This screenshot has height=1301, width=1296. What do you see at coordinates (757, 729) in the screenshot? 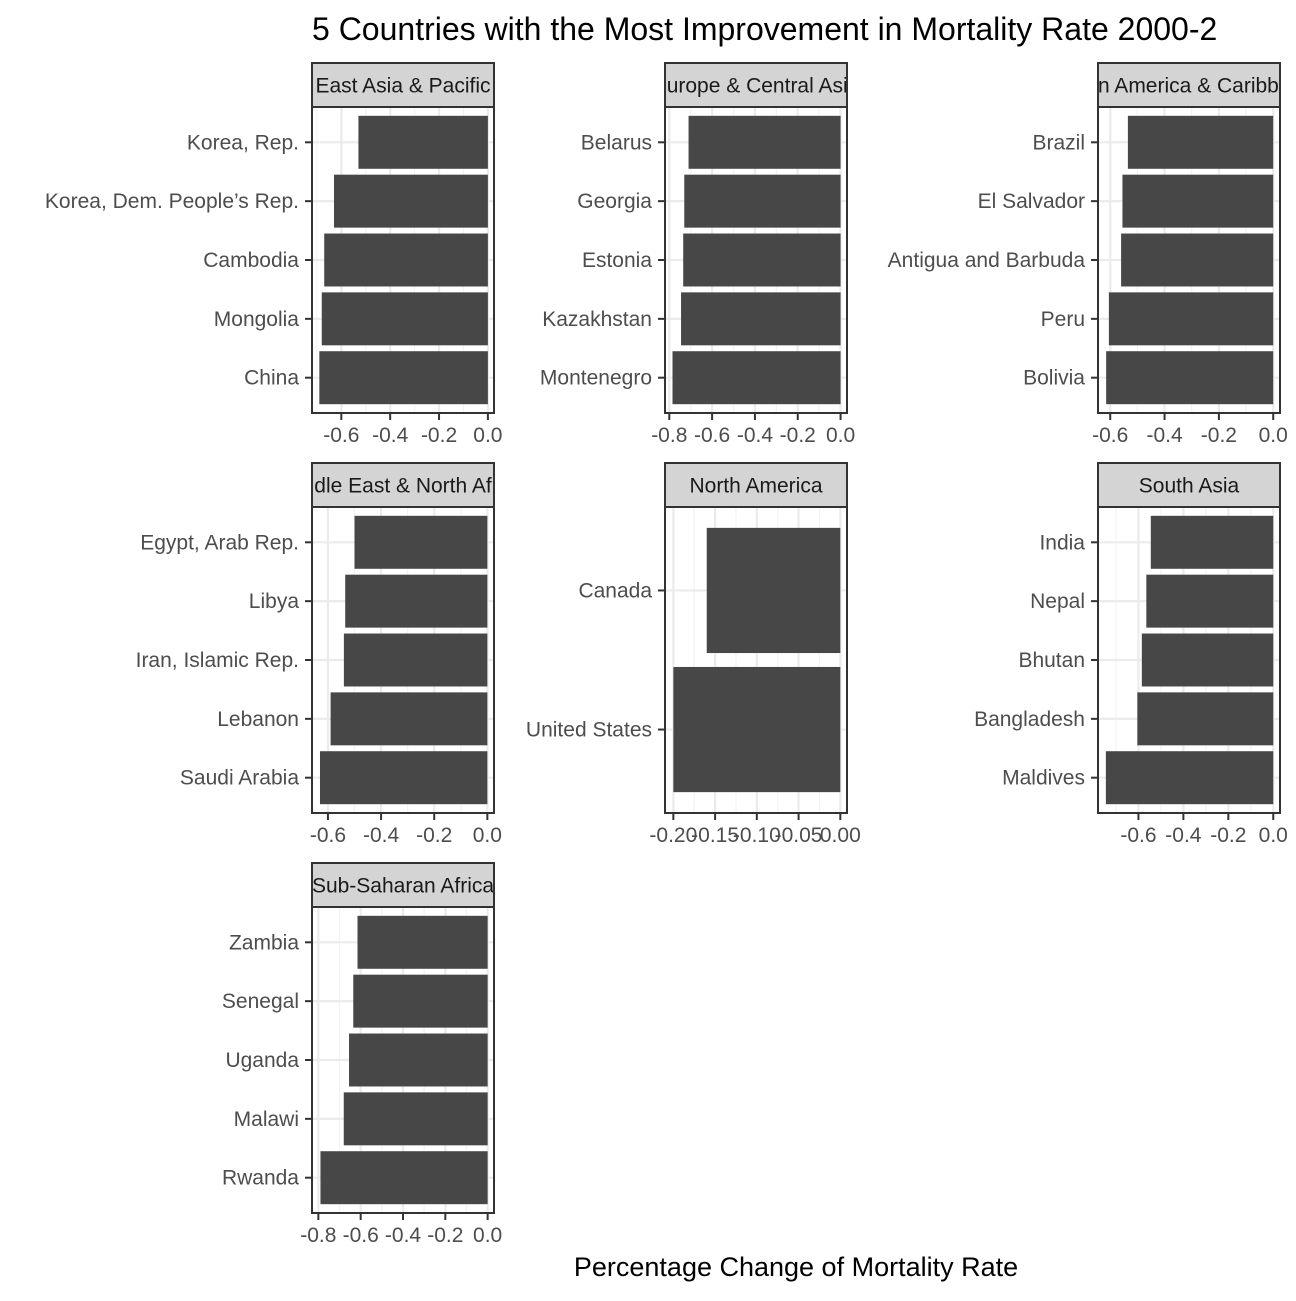
I see `bar-united-states` at bounding box center [757, 729].